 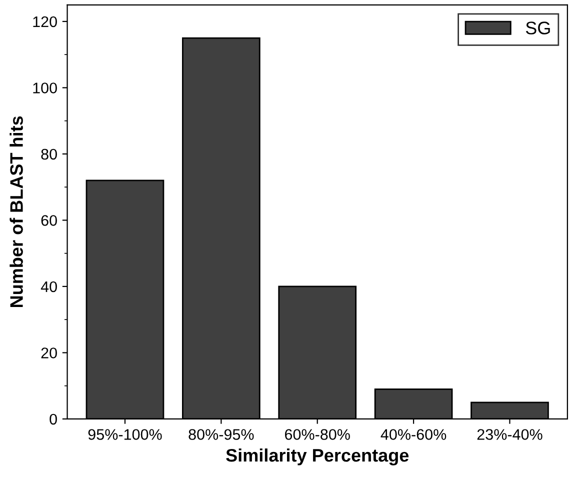 What do you see at coordinates (49, 220) in the screenshot?
I see `y-tick-label: 60` at bounding box center [49, 220].